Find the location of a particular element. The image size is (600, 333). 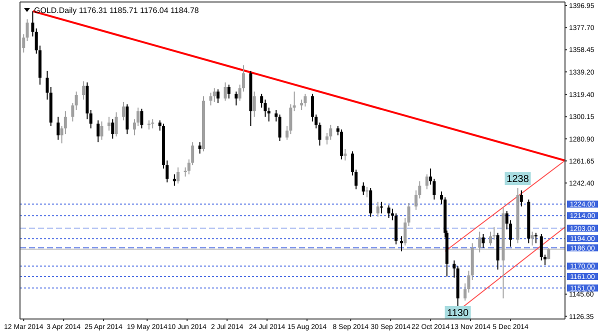

annotation: 1238 is located at coordinates (518, 180).